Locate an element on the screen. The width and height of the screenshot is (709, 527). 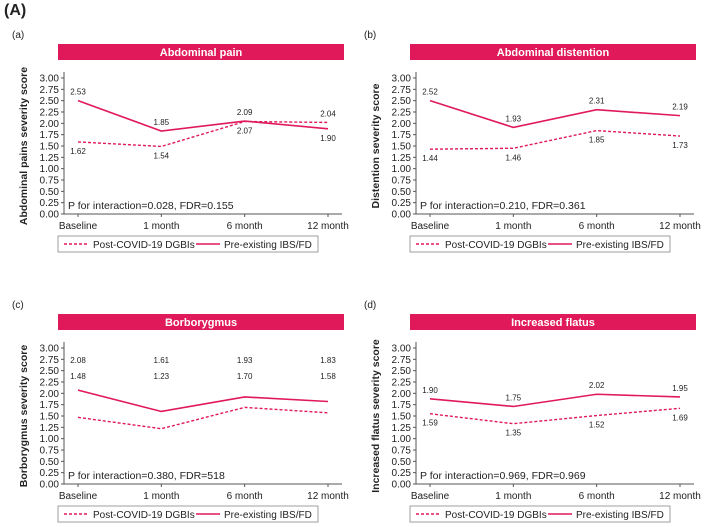
y-axis-label: Borborygmus severity score is located at coordinates (24, 416).